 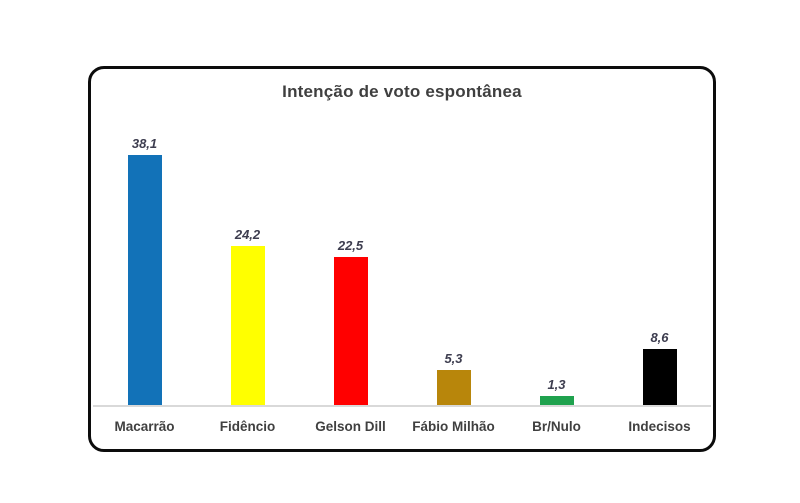 What do you see at coordinates (556, 427) in the screenshot?
I see `category-label: Br/Nulo` at bounding box center [556, 427].